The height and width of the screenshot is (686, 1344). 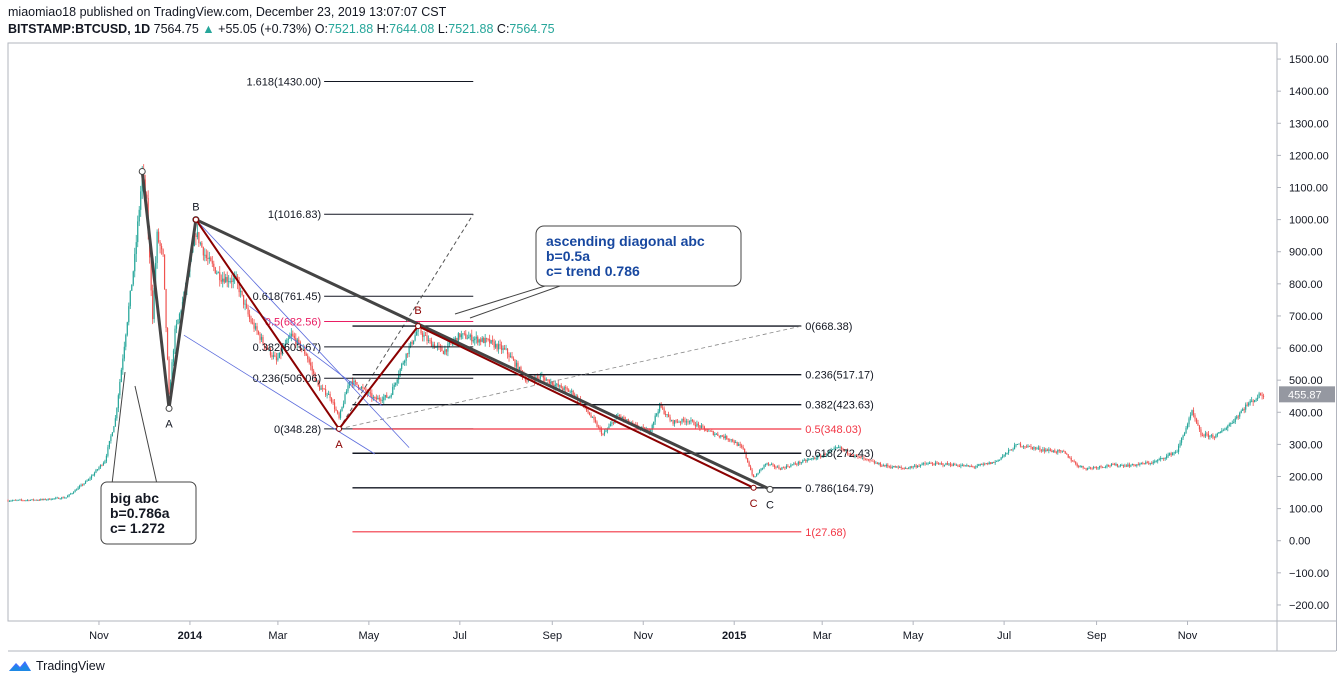 What do you see at coordinates (570, 377) in the screenshot?
I see `fib2-trend-dashed` at bounding box center [570, 377].